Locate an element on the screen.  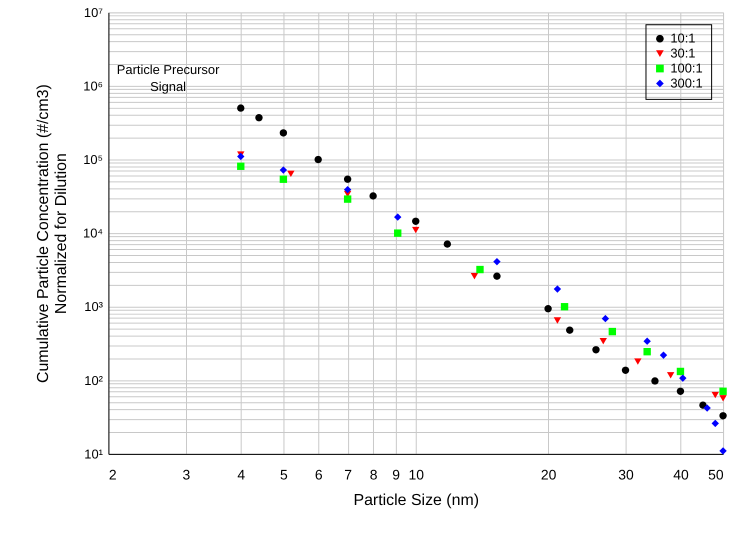
x-tick-label: 10 is located at coordinates (416, 474).